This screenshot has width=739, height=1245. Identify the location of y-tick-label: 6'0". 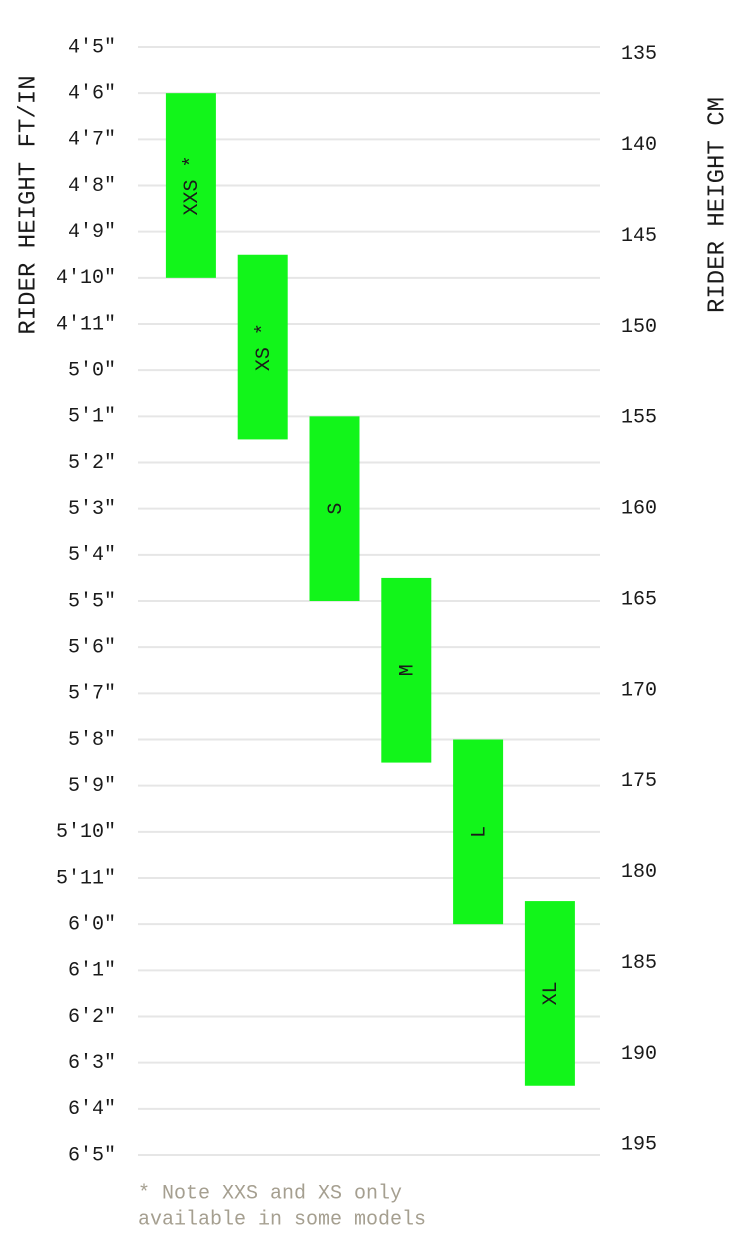
(92, 924).